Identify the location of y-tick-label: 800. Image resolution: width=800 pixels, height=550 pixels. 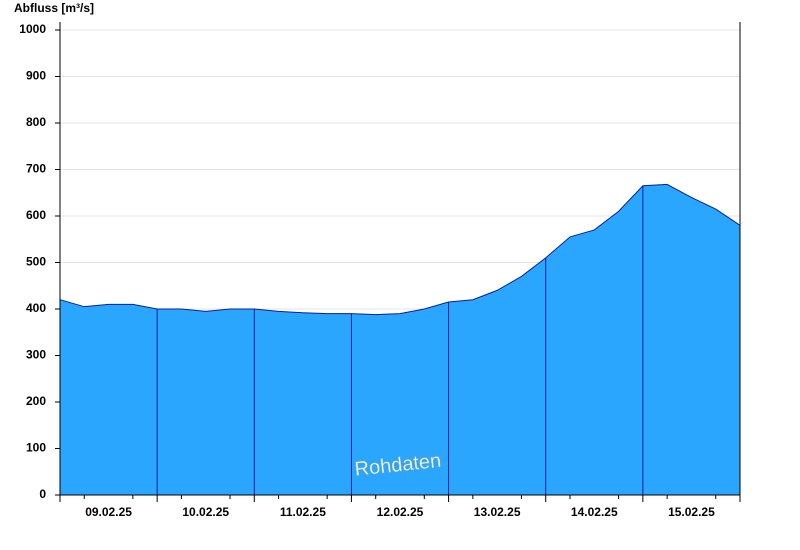
(36, 122).